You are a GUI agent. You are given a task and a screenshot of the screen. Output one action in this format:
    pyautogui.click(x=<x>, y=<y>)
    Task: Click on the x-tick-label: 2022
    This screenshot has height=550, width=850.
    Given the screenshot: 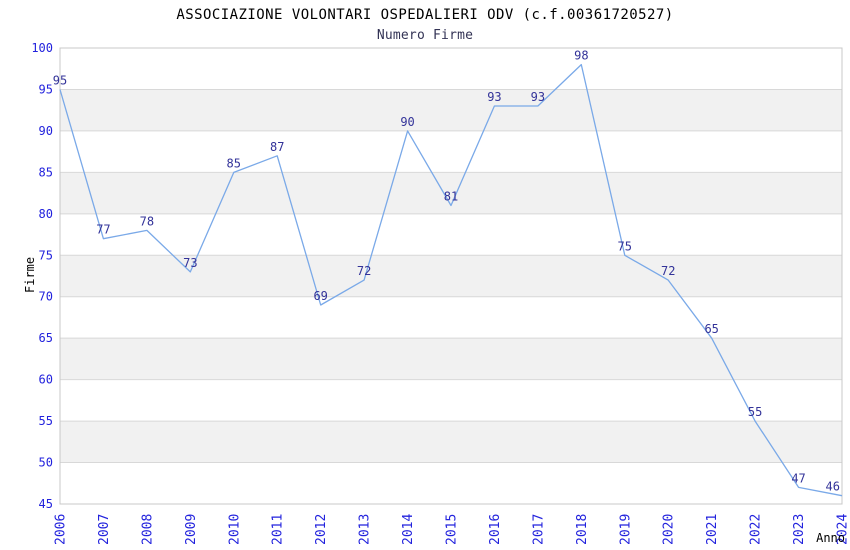 What is the action you would take?
    pyautogui.click(x=756, y=529)
    